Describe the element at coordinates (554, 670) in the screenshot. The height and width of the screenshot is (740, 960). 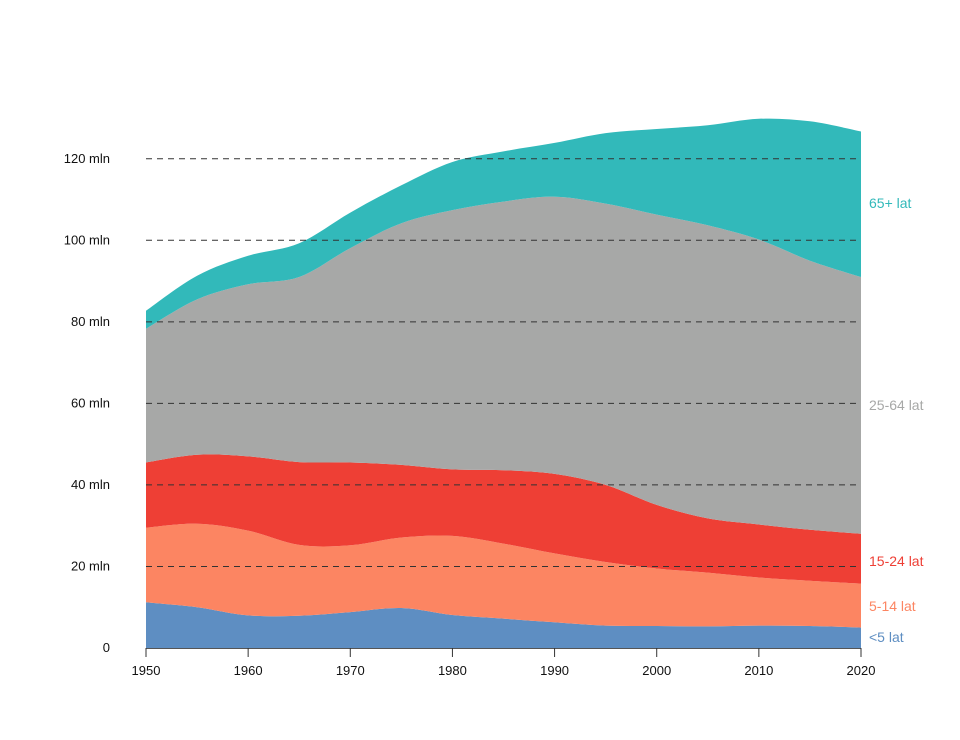
I see `x-tick-label: 1990` at that location.